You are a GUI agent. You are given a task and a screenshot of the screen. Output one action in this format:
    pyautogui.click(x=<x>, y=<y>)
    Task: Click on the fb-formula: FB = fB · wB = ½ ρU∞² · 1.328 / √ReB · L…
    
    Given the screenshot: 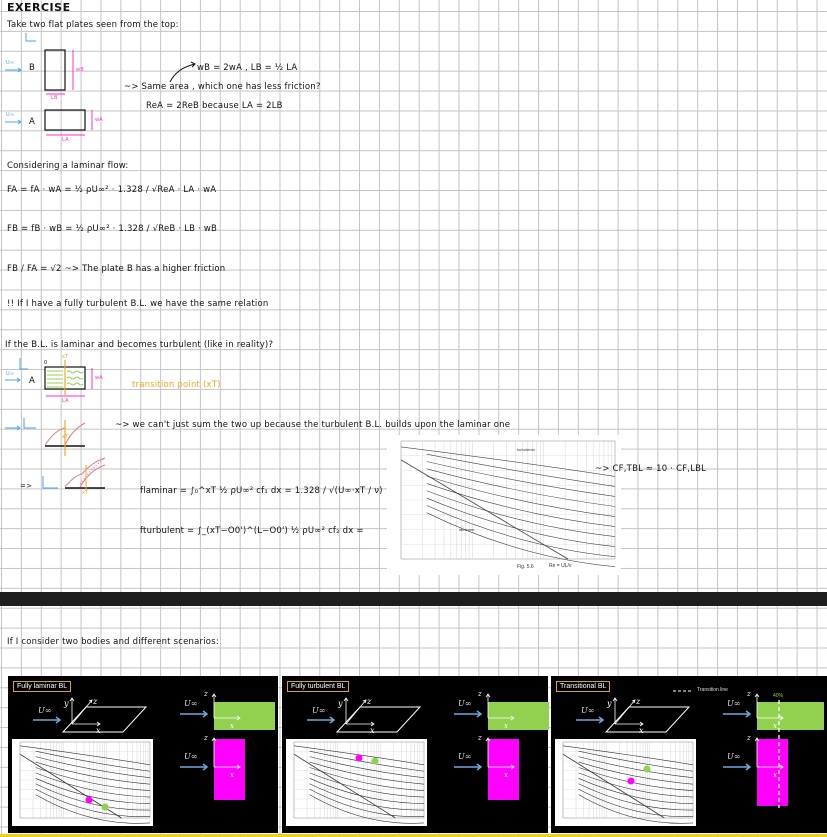 What is the action you would take?
    pyautogui.click(x=112, y=229)
    